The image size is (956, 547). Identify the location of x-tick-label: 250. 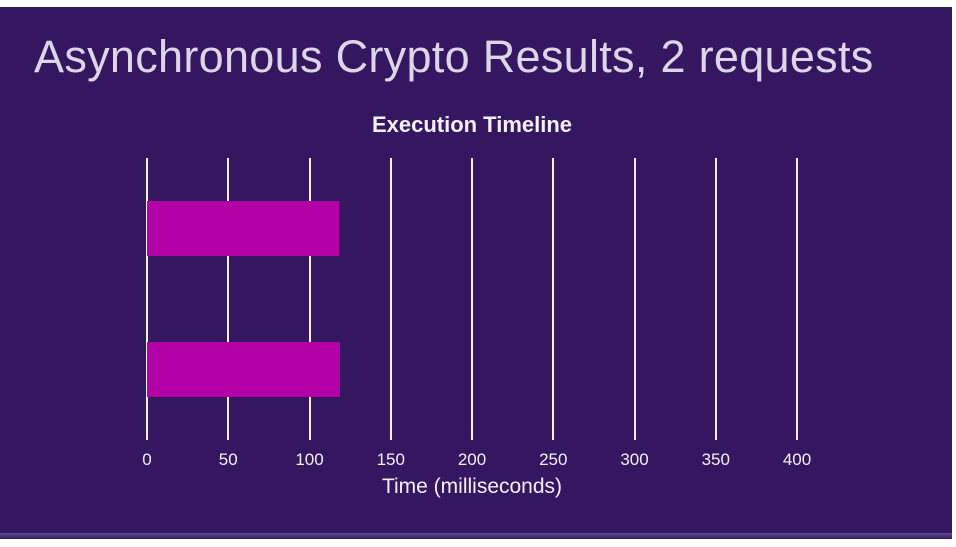
(553, 459).